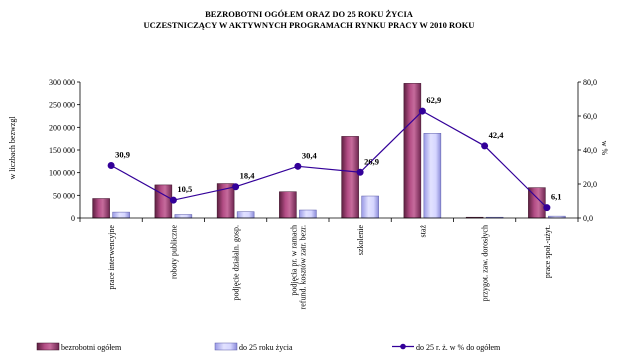 Image resolution: width=618 pixels, height=361 pixels. I want to click on x-tick-label-3-0: podjęcia pr. w ramach, so click(293, 260).